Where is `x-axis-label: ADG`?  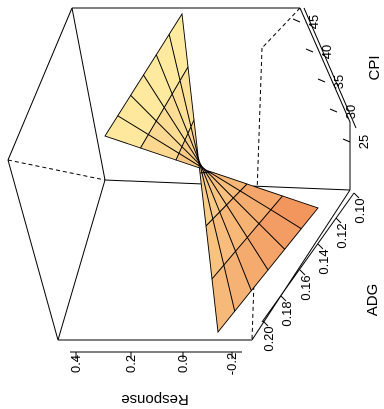
x-axis-label: ADG is located at coordinates (372, 300).